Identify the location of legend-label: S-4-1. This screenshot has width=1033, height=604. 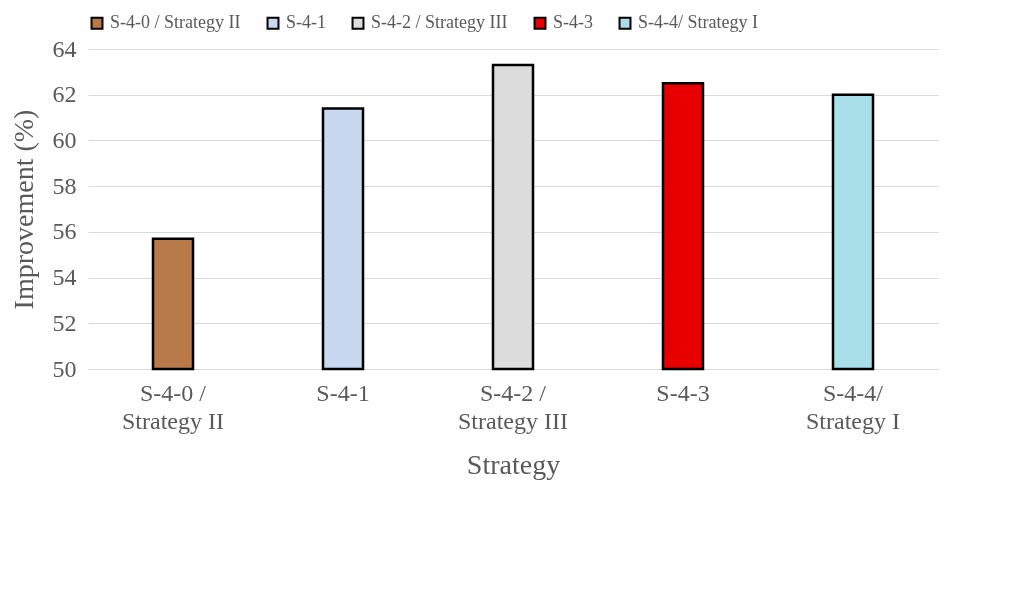
(306, 22).